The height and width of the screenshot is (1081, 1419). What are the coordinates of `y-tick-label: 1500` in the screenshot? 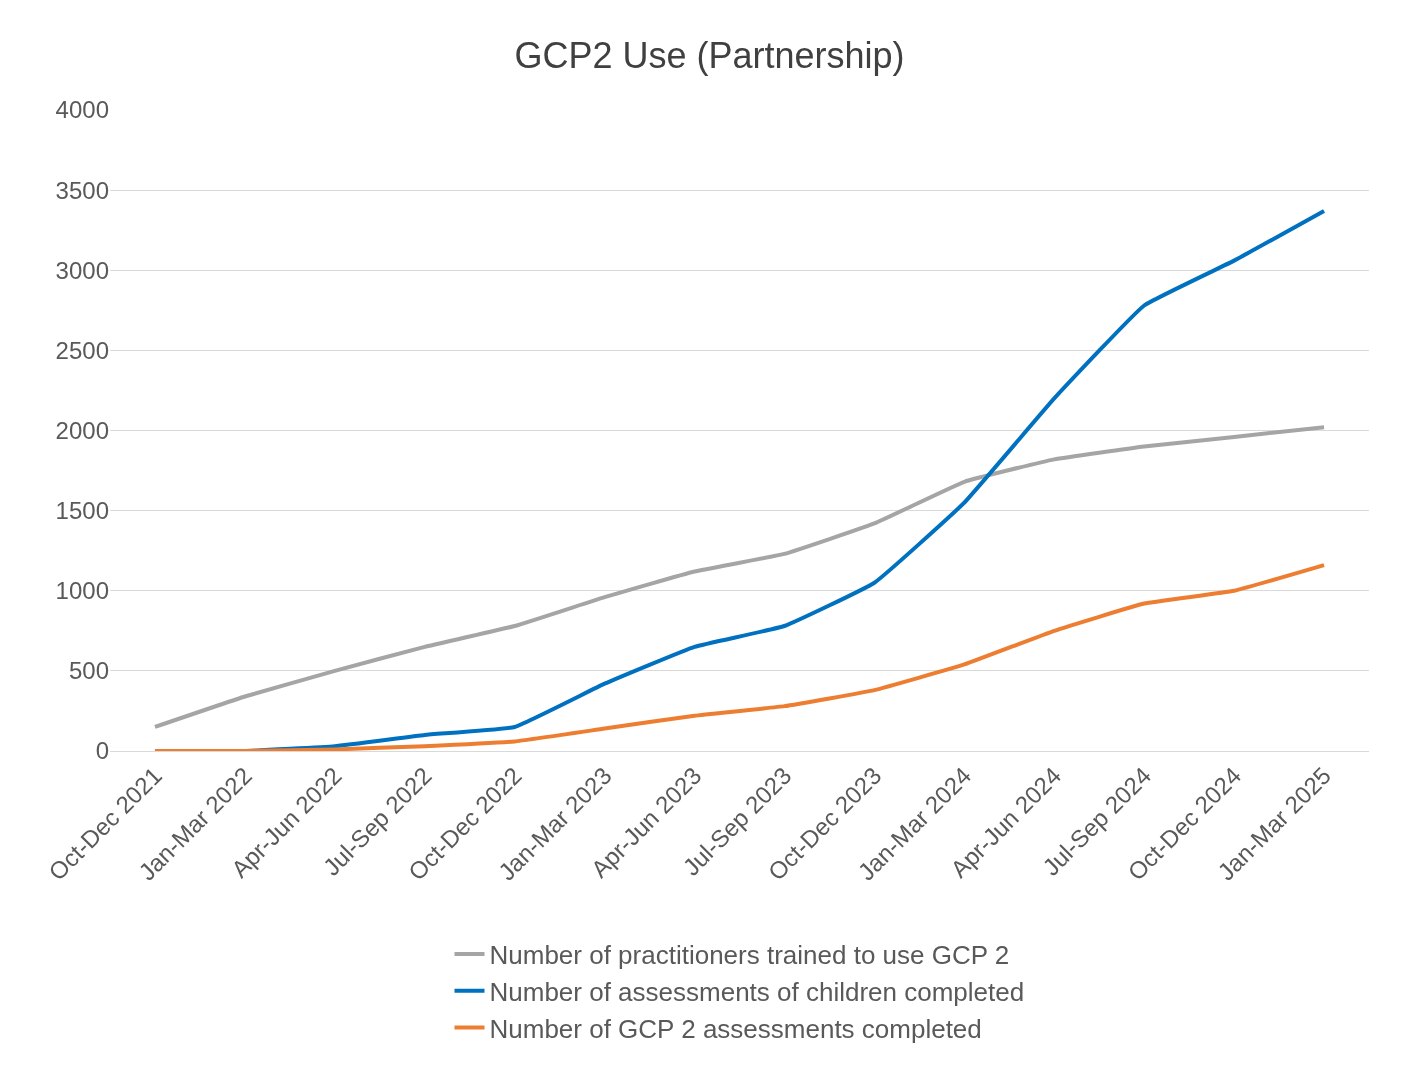 It's located at (82, 511).